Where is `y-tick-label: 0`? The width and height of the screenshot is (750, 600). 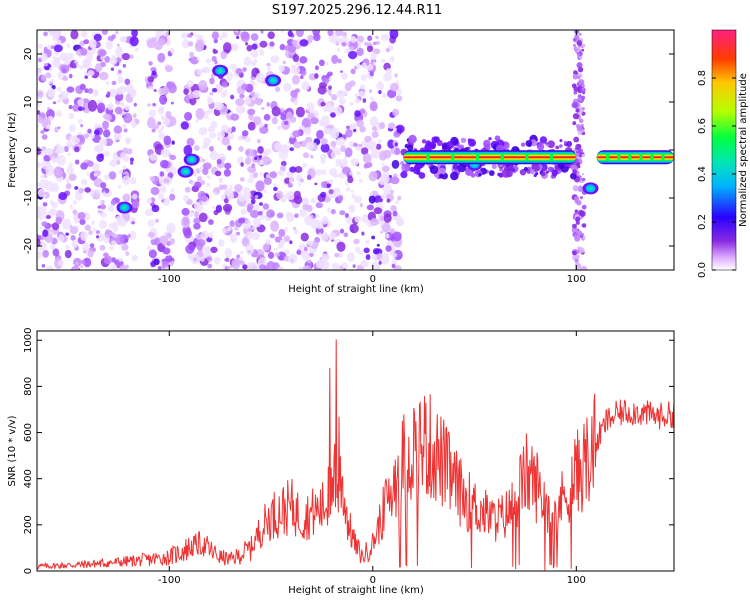
y-tick-label: 0 is located at coordinates (28, 150).